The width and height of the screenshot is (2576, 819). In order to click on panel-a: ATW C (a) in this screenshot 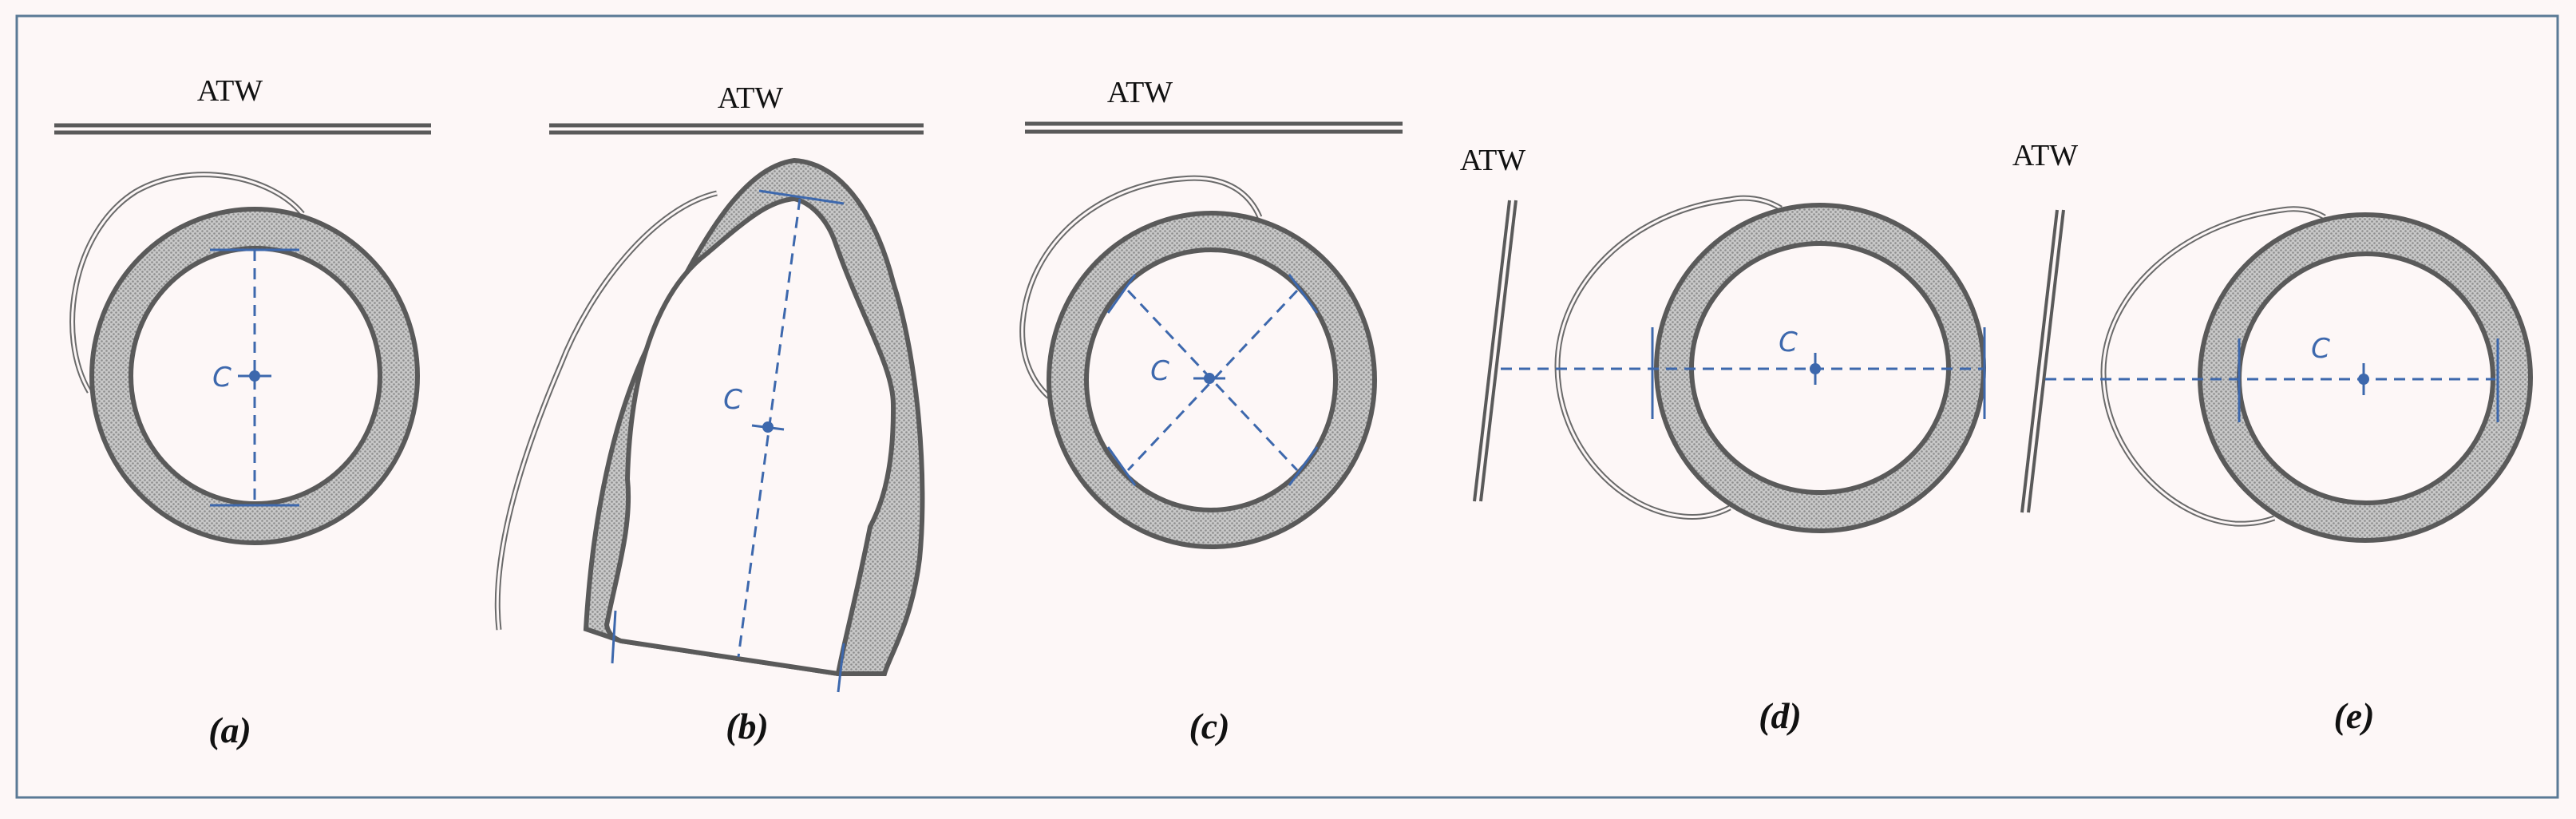, I will do `click(243, 412)`.